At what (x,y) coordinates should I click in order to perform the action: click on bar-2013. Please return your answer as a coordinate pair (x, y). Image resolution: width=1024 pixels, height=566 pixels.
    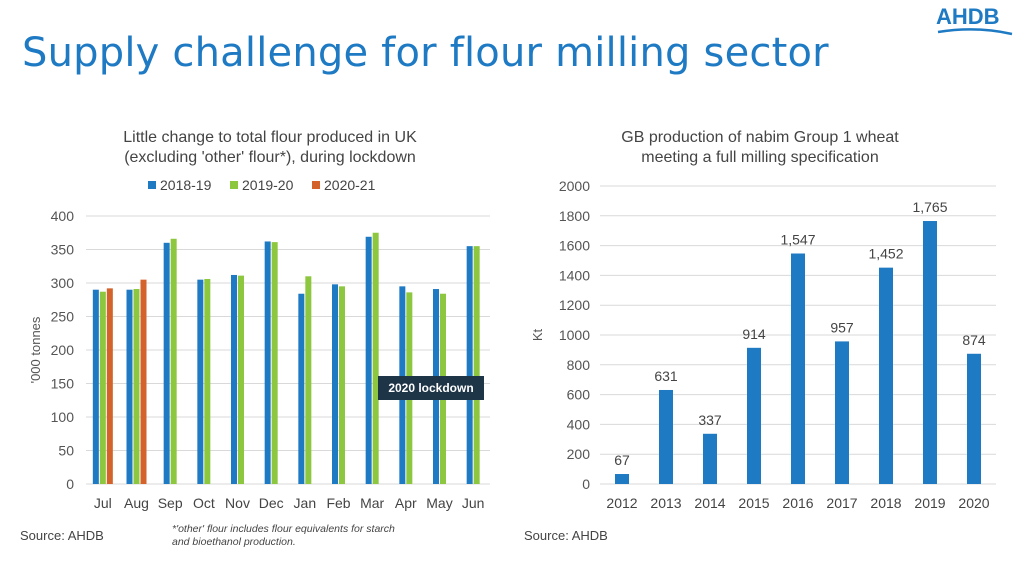
    Looking at the image, I should click on (666, 436).